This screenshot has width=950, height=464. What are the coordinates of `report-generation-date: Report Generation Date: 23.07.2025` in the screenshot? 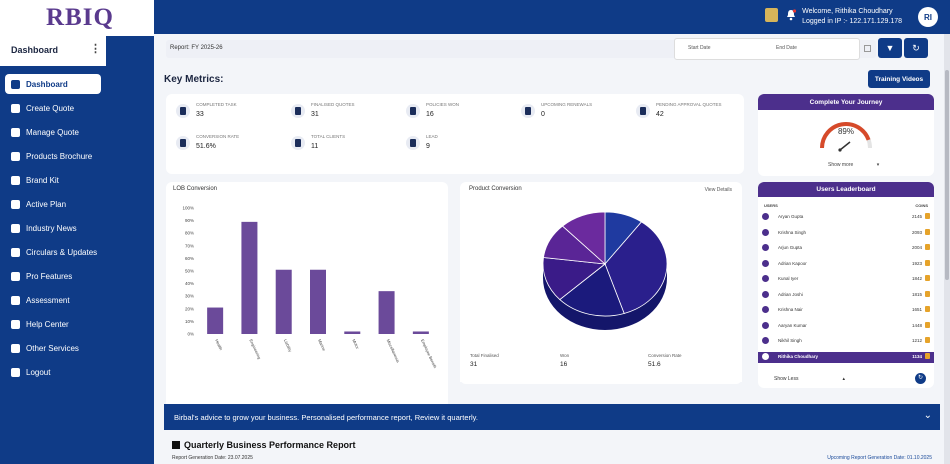 It's located at (212, 458).